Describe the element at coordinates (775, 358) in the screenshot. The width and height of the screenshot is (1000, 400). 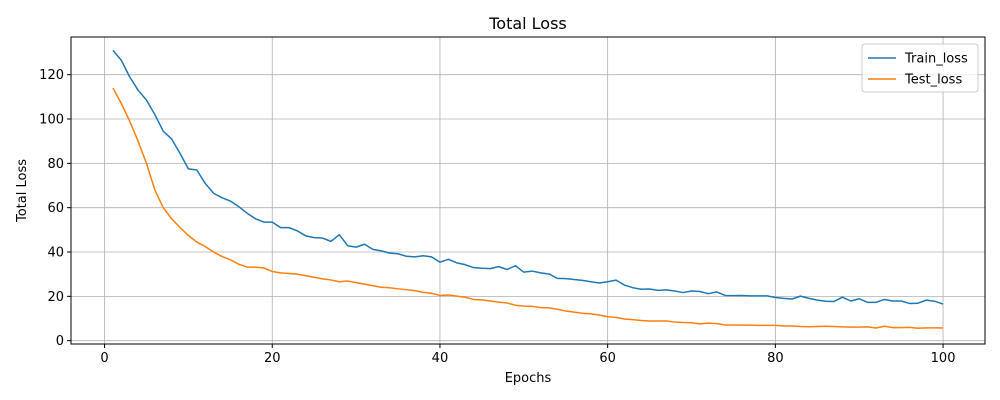
I see `x-tick-label: 80` at that location.